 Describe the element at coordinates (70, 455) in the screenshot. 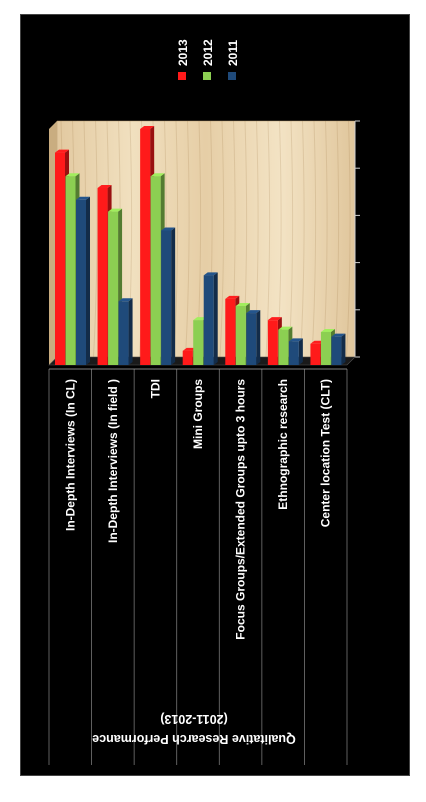

I see `category-label-1: In-Depth Interviews (In CL)` at that location.